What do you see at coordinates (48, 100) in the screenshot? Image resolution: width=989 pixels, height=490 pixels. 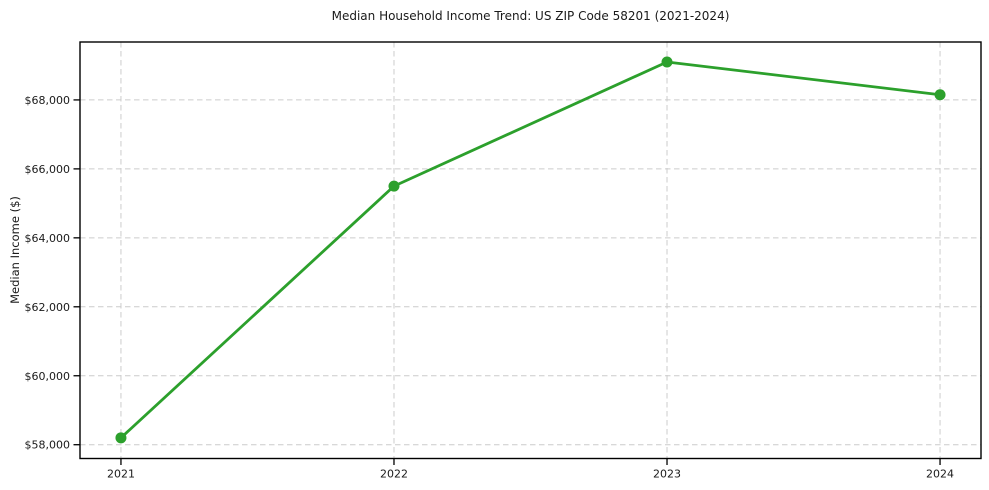 I see `y-tick-label: $68,000` at bounding box center [48, 100].